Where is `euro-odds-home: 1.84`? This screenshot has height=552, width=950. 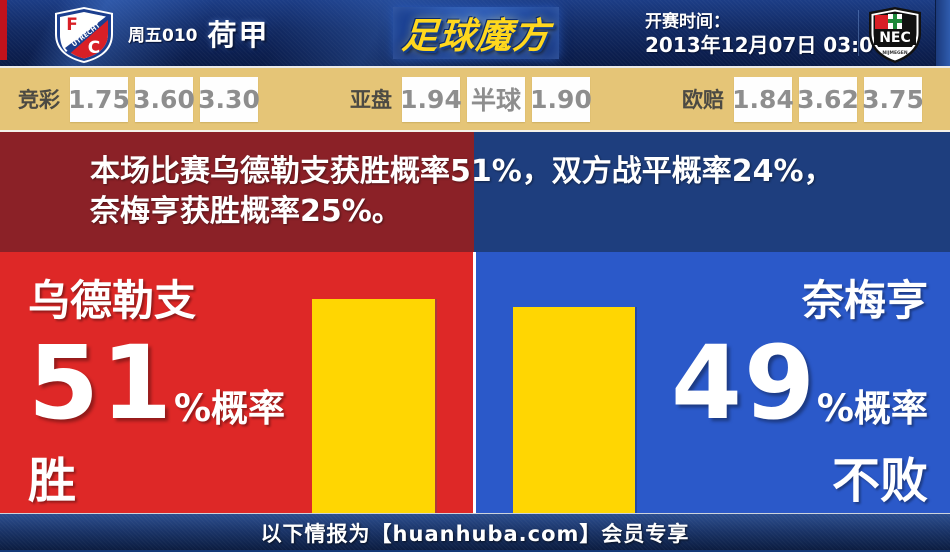
euro-odds-home: 1.84 is located at coordinates (763, 99).